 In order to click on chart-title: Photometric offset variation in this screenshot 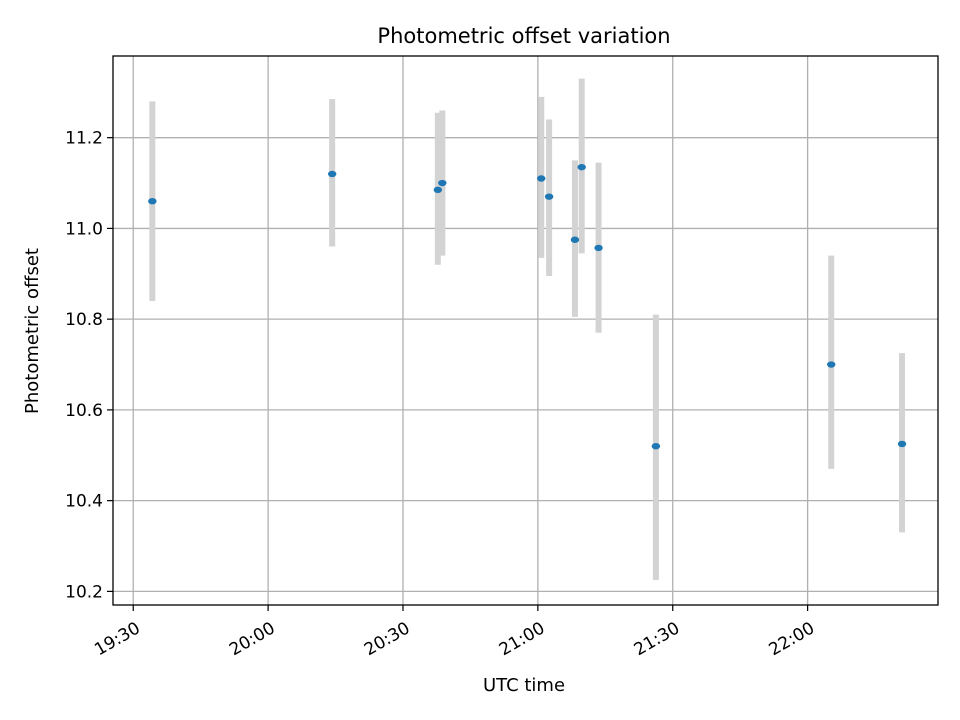, I will do `click(523, 36)`.